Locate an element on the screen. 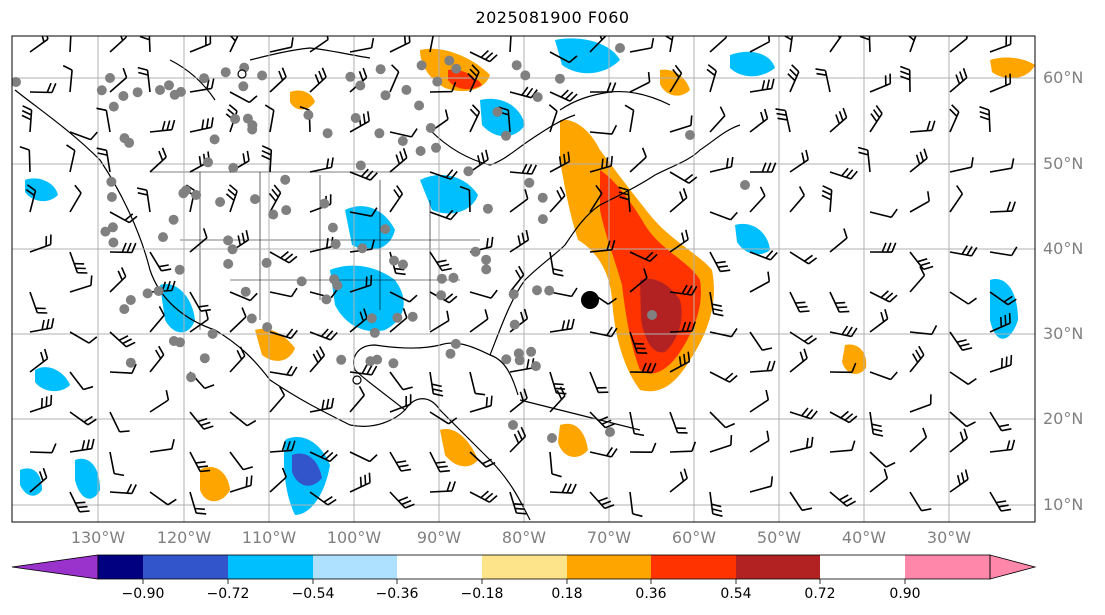 This screenshot has height=615, width=1105. colorbar-tick-label: −0.90 is located at coordinates (143, 594).